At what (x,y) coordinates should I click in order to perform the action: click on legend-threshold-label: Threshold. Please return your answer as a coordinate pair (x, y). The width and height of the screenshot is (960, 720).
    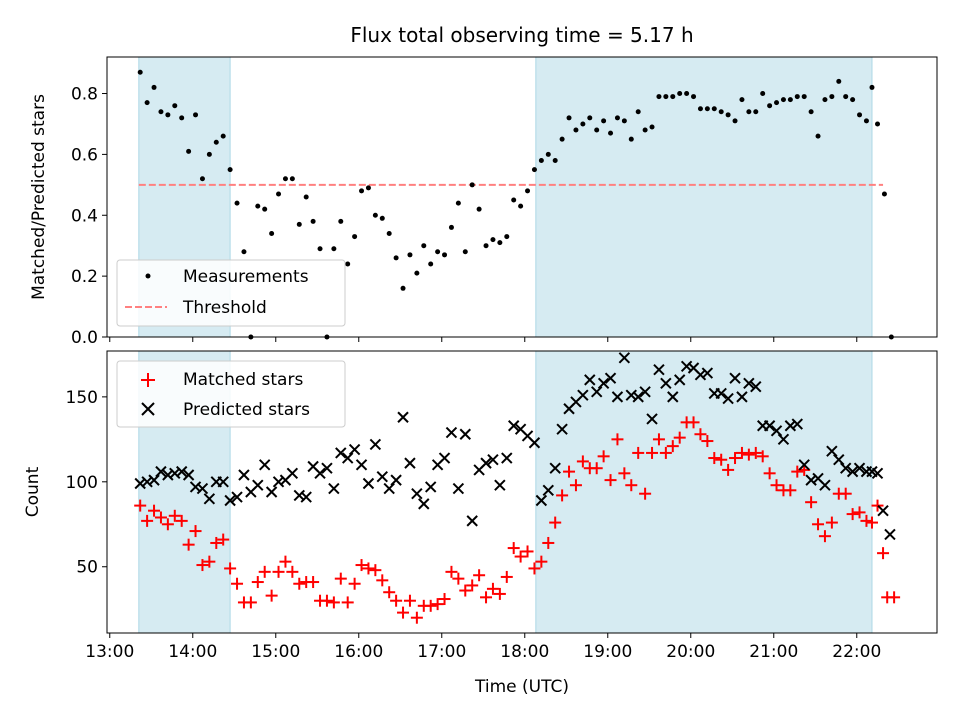
    Looking at the image, I should click on (224, 308).